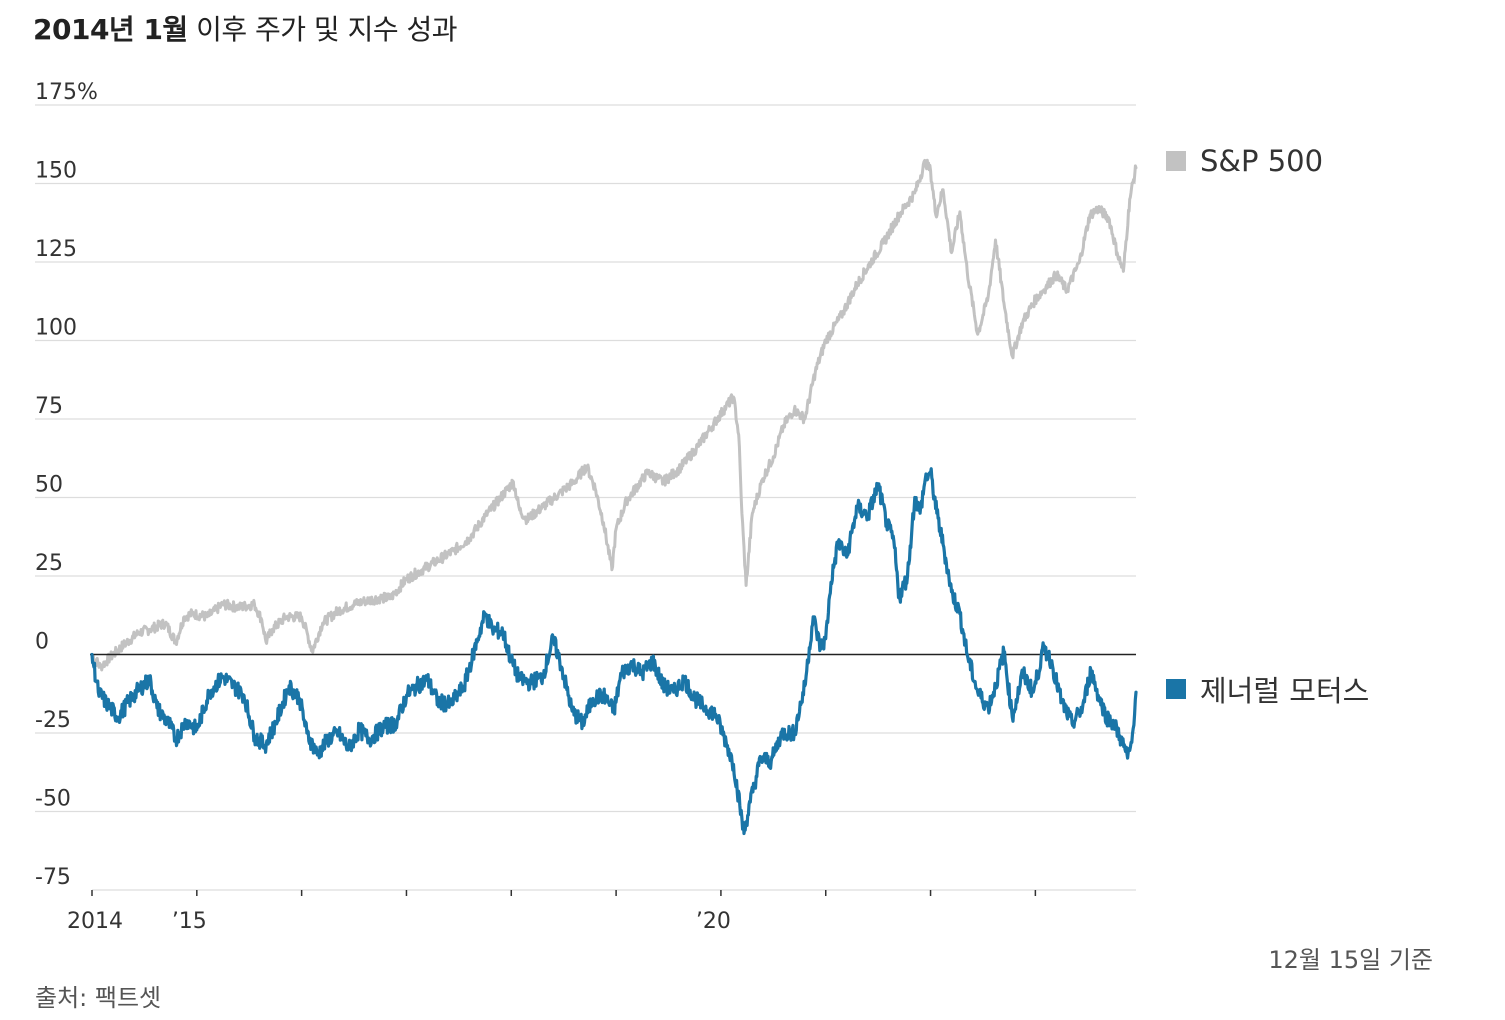 This screenshot has height=1020, width=1505. What do you see at coordinates (56, 249) in the screenshot?
I see `y-tick-label: 125` at bounding box center [56, 249].